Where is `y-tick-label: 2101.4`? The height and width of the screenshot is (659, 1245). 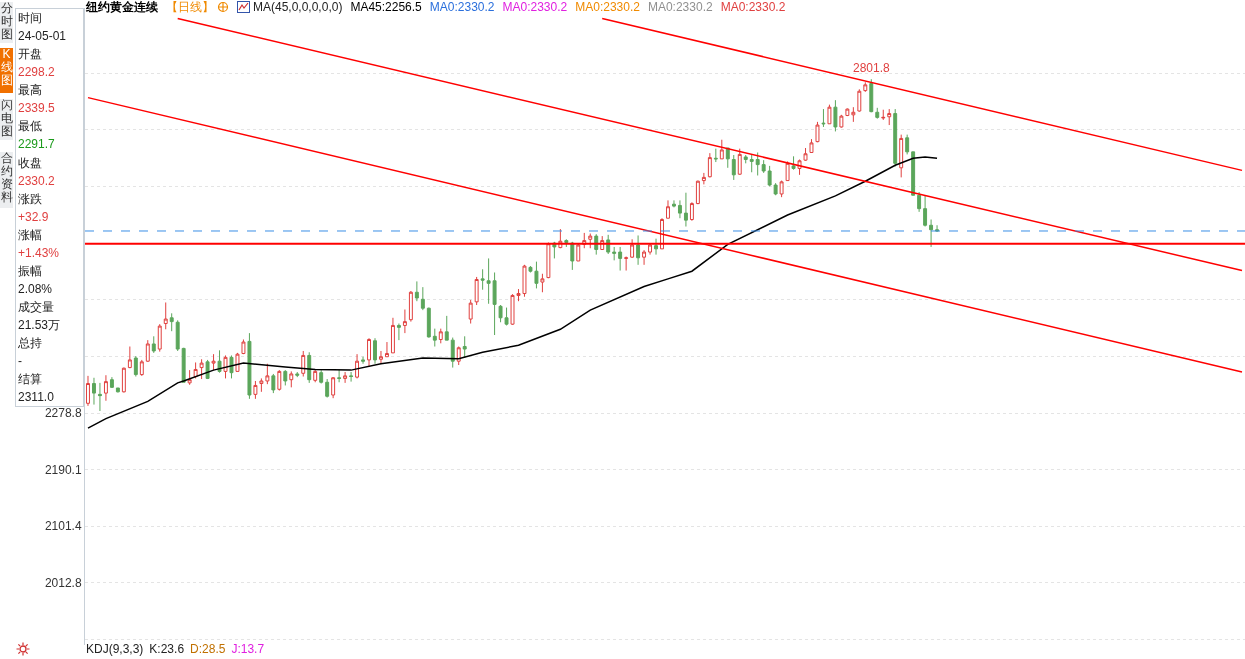
y-tick-label: 2101.4 is located at coordinates (63, 526).